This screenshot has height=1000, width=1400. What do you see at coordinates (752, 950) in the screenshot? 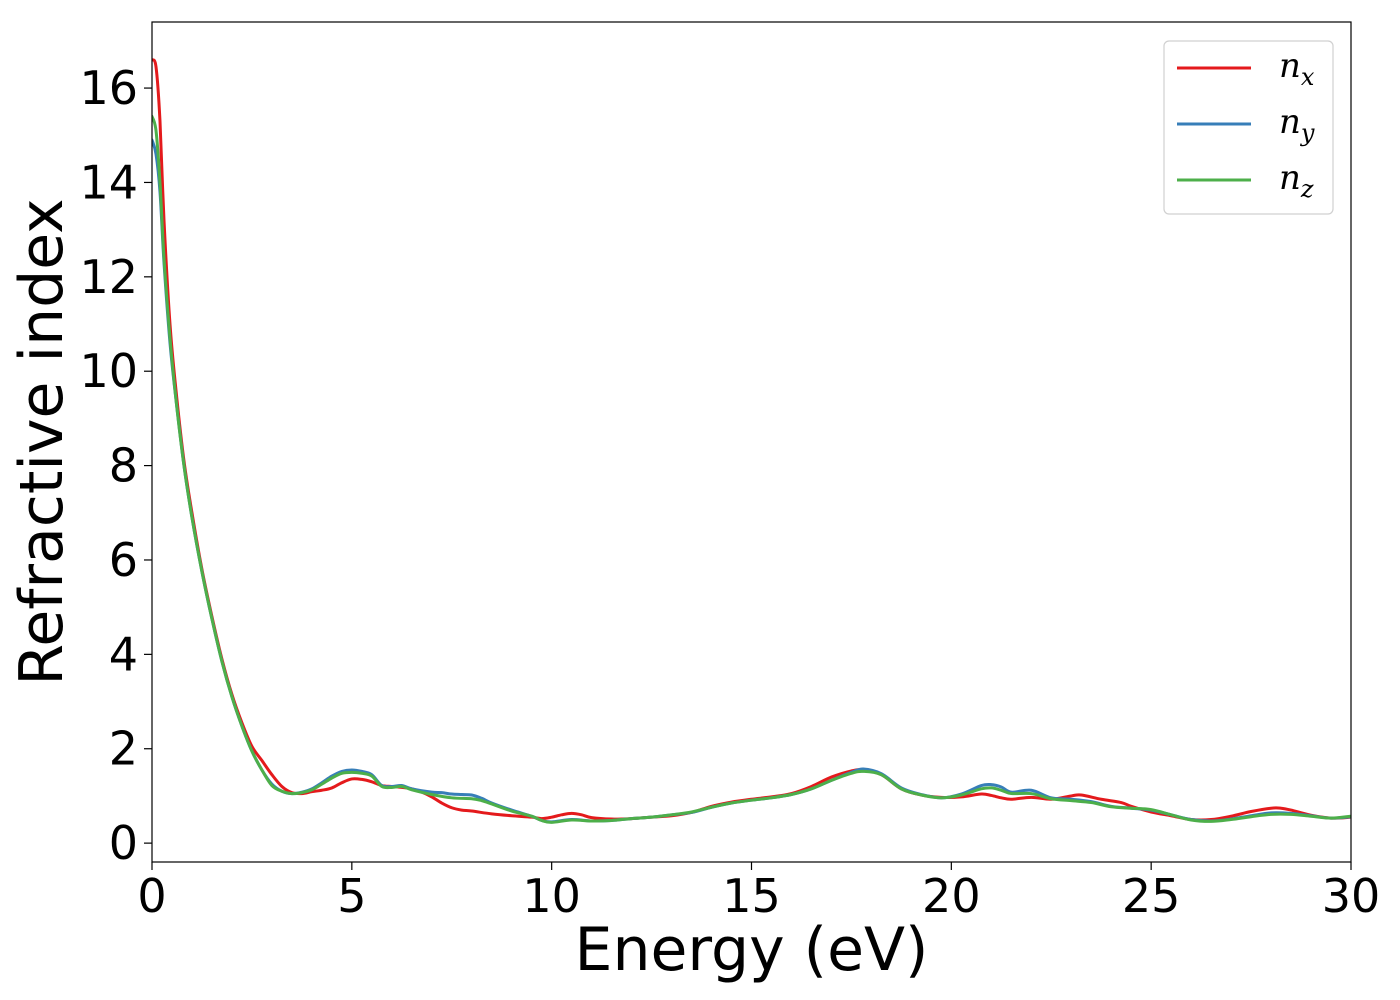
I see `x-axis-label: Energy (eV)` at bounding box center [752, 950].